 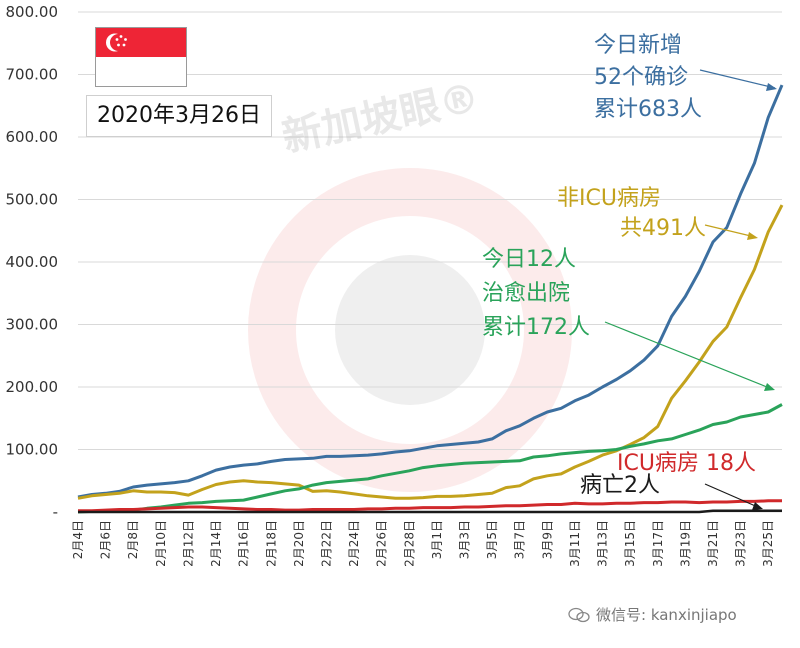 I want to click on y-tick-label: 100.00, so click(x=32, y=450).